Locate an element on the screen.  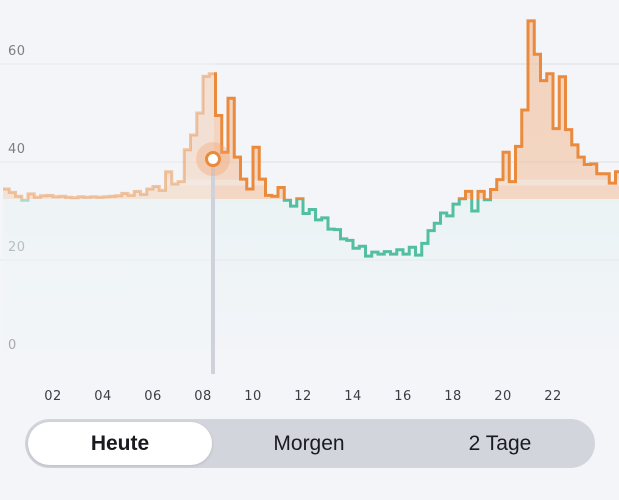
high-price-line is located at coordinates (108, 135).